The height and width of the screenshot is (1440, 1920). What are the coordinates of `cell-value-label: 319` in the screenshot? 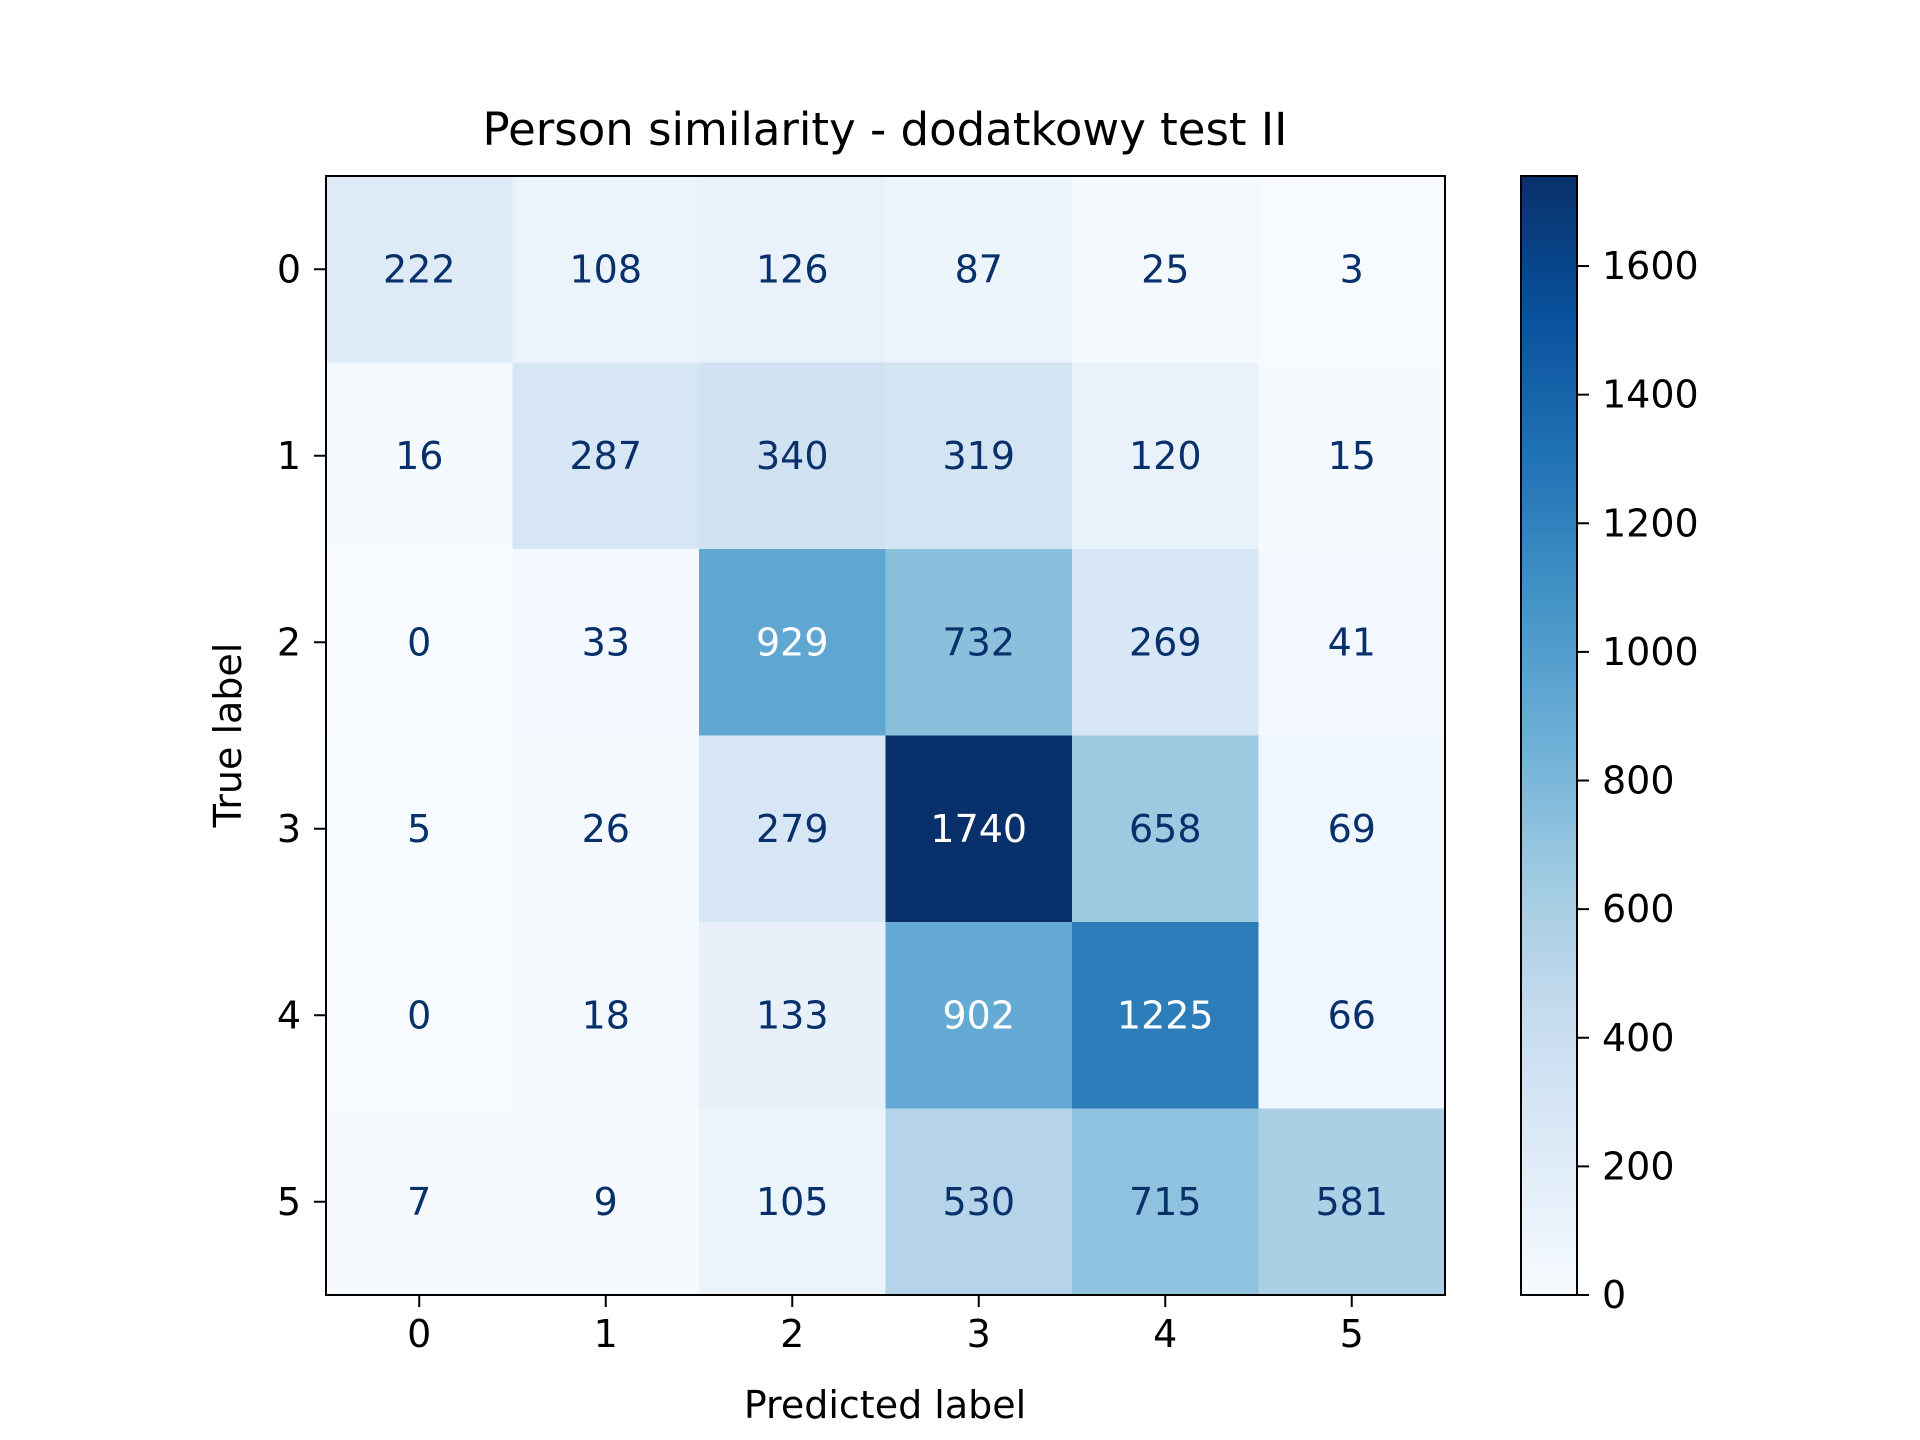 It's located at (978, 456).